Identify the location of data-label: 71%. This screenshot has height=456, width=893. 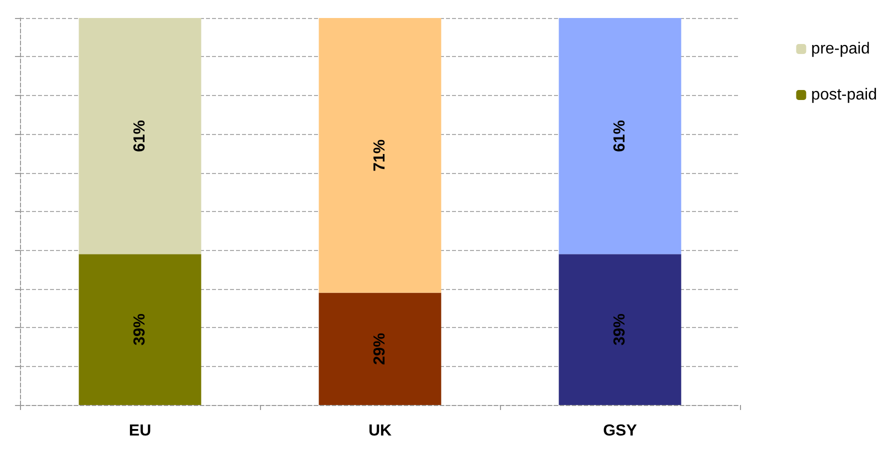
(380, 155).